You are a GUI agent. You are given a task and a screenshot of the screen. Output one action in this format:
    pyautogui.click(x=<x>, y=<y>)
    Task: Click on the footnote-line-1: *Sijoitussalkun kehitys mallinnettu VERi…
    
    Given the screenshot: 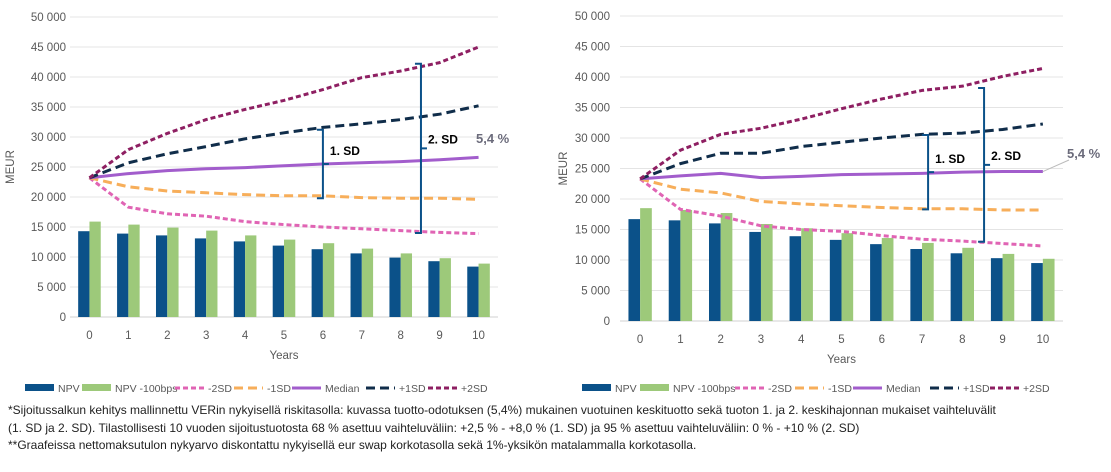 What is the action you would take?
    pyautogui.click(x=502, y=410)
    